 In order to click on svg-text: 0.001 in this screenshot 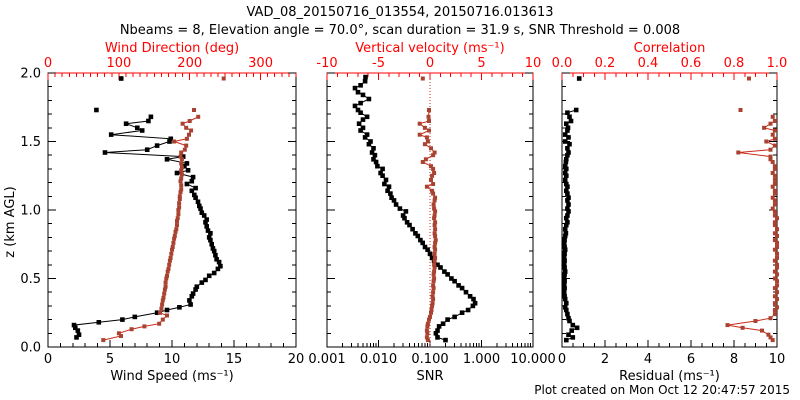, I will do `click(326, 359)`.